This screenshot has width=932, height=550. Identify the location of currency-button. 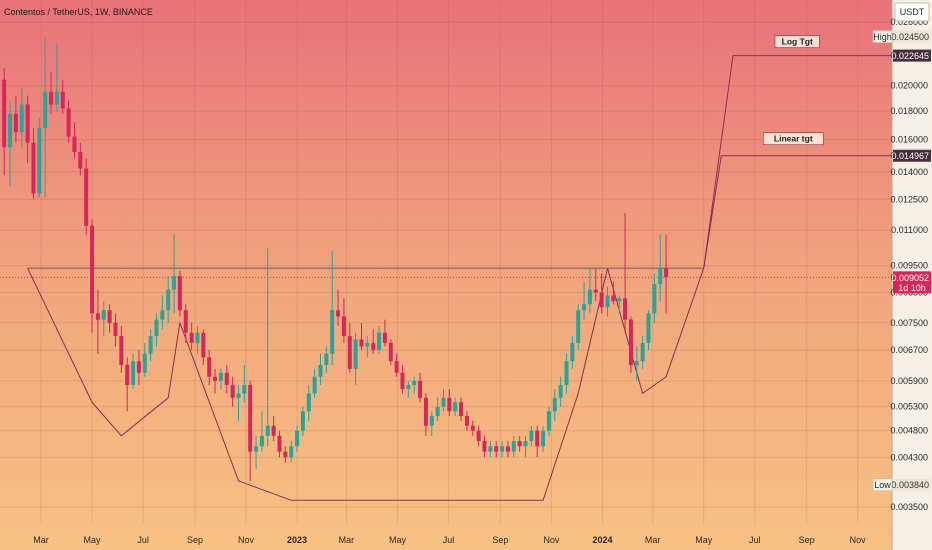
(912, 12).